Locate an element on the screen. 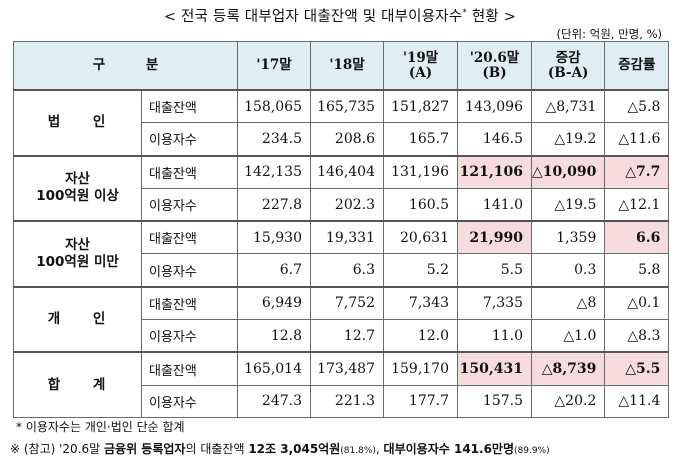 The width and height of the screenshot is (680, 464). value-cell: 15,930 is located at coordinates (274, 237).